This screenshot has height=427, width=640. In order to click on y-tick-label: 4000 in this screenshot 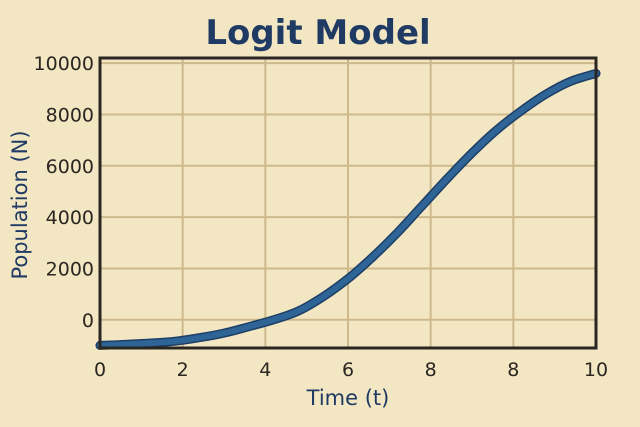, I will do `click(70, 218)`.